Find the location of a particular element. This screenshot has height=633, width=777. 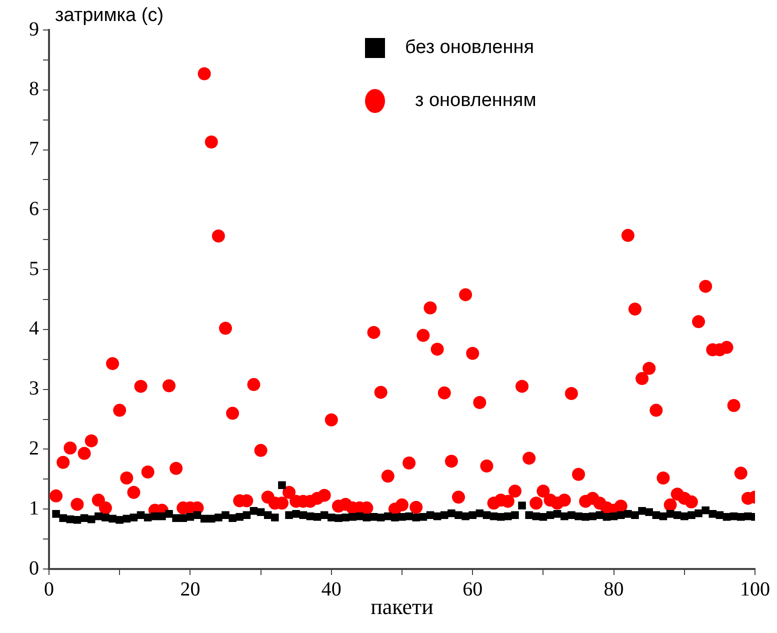

y-tick-label: 2 is located at coordinates (34, 448).